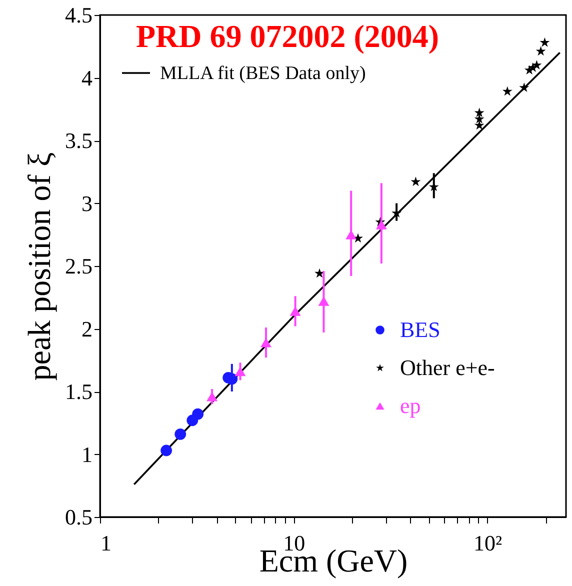  What do you see at coordinates (87, 454) in the screenshot?
I see `y-tick-label: 1` at bounding box center [87, 454].